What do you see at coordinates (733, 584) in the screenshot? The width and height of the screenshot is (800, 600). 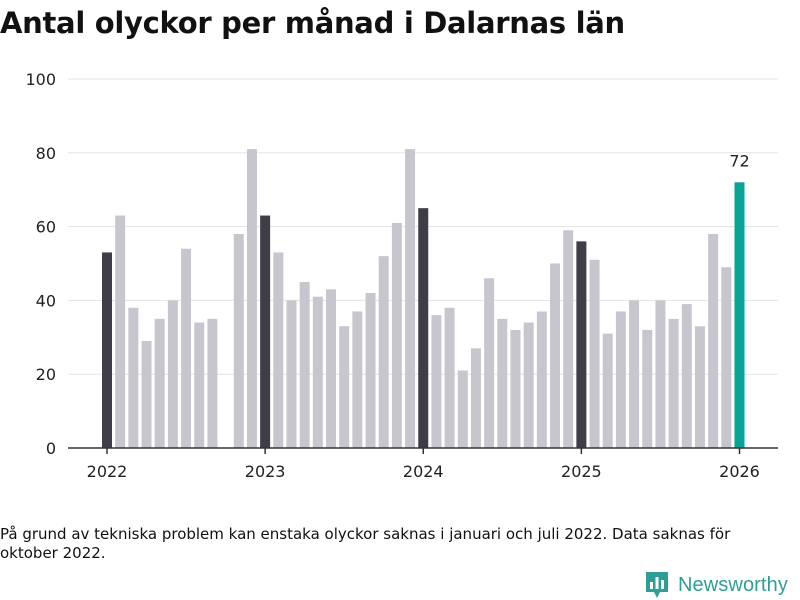 I see `brand-name: Newsworthy` at bounding box center [733, 584].